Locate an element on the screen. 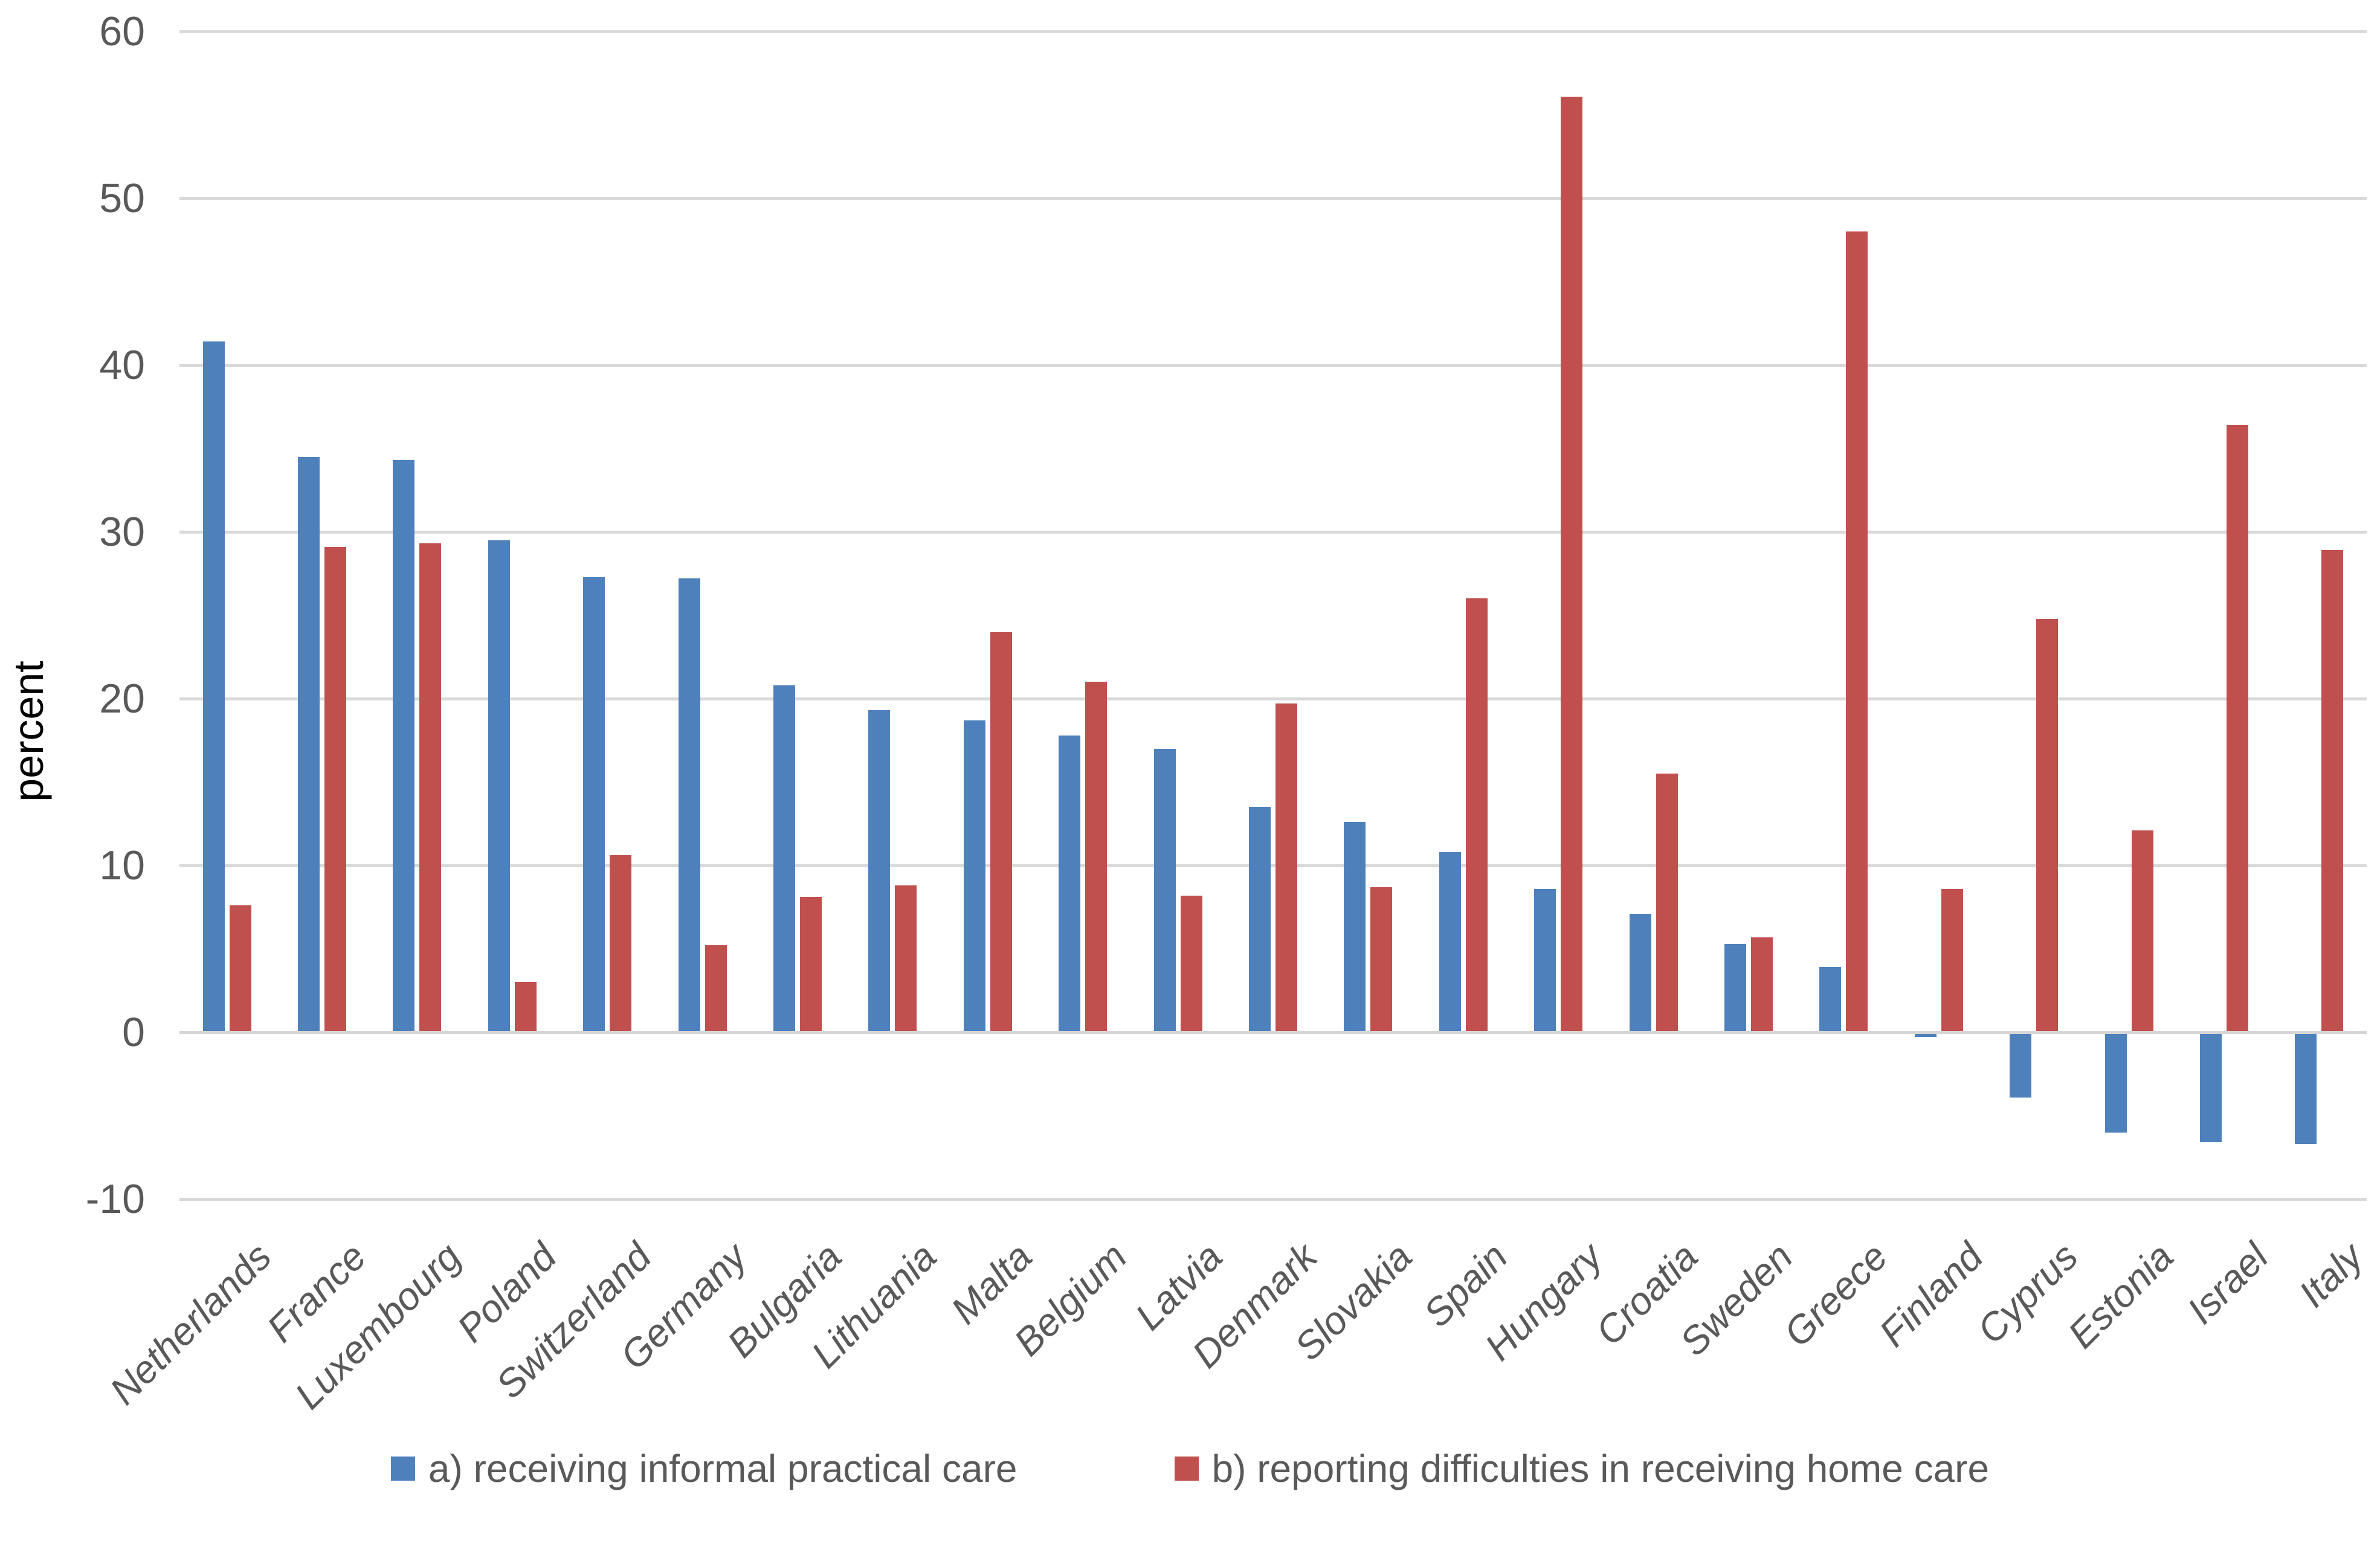 Image resolution: width=2380 pixels, height=1552 pixels. bar-a-malta is located at coordinates (974, 876).